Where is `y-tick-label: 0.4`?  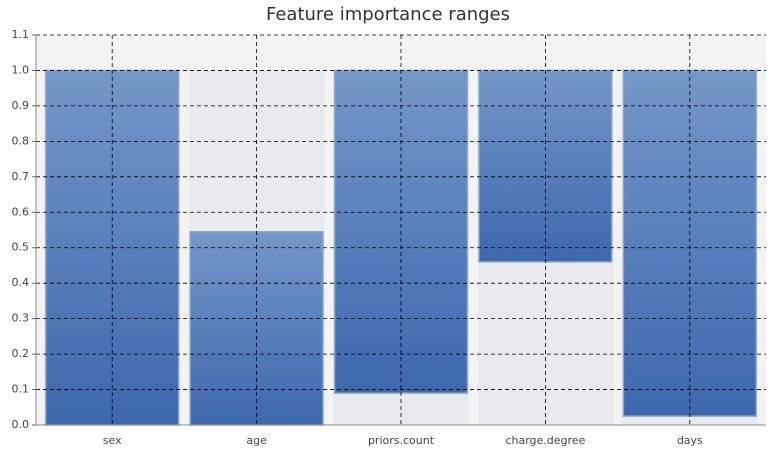
y-tick-label: 0.4 is located at coordinates (21, 282).